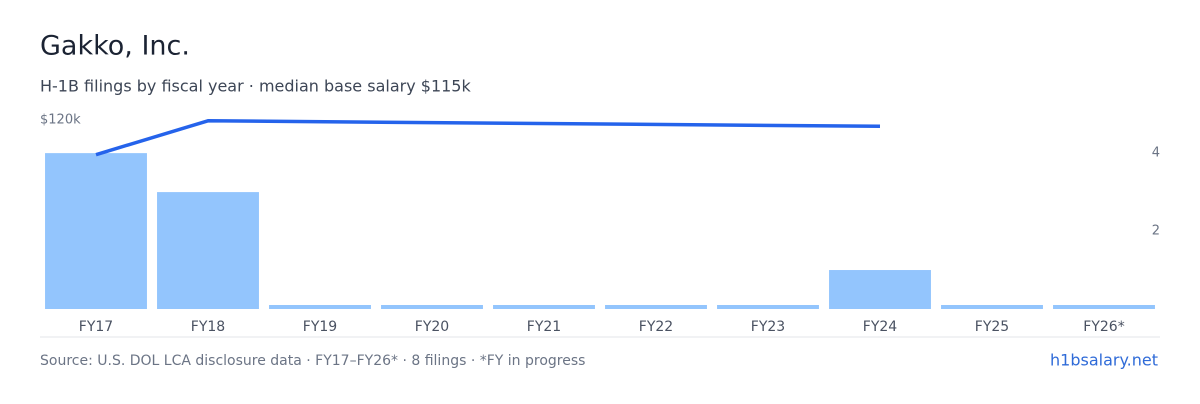 Image resolution: width=1200 pixels, height=404 pixels. I want to click on site-link: h1bsalary.net, so click(1104, 360).